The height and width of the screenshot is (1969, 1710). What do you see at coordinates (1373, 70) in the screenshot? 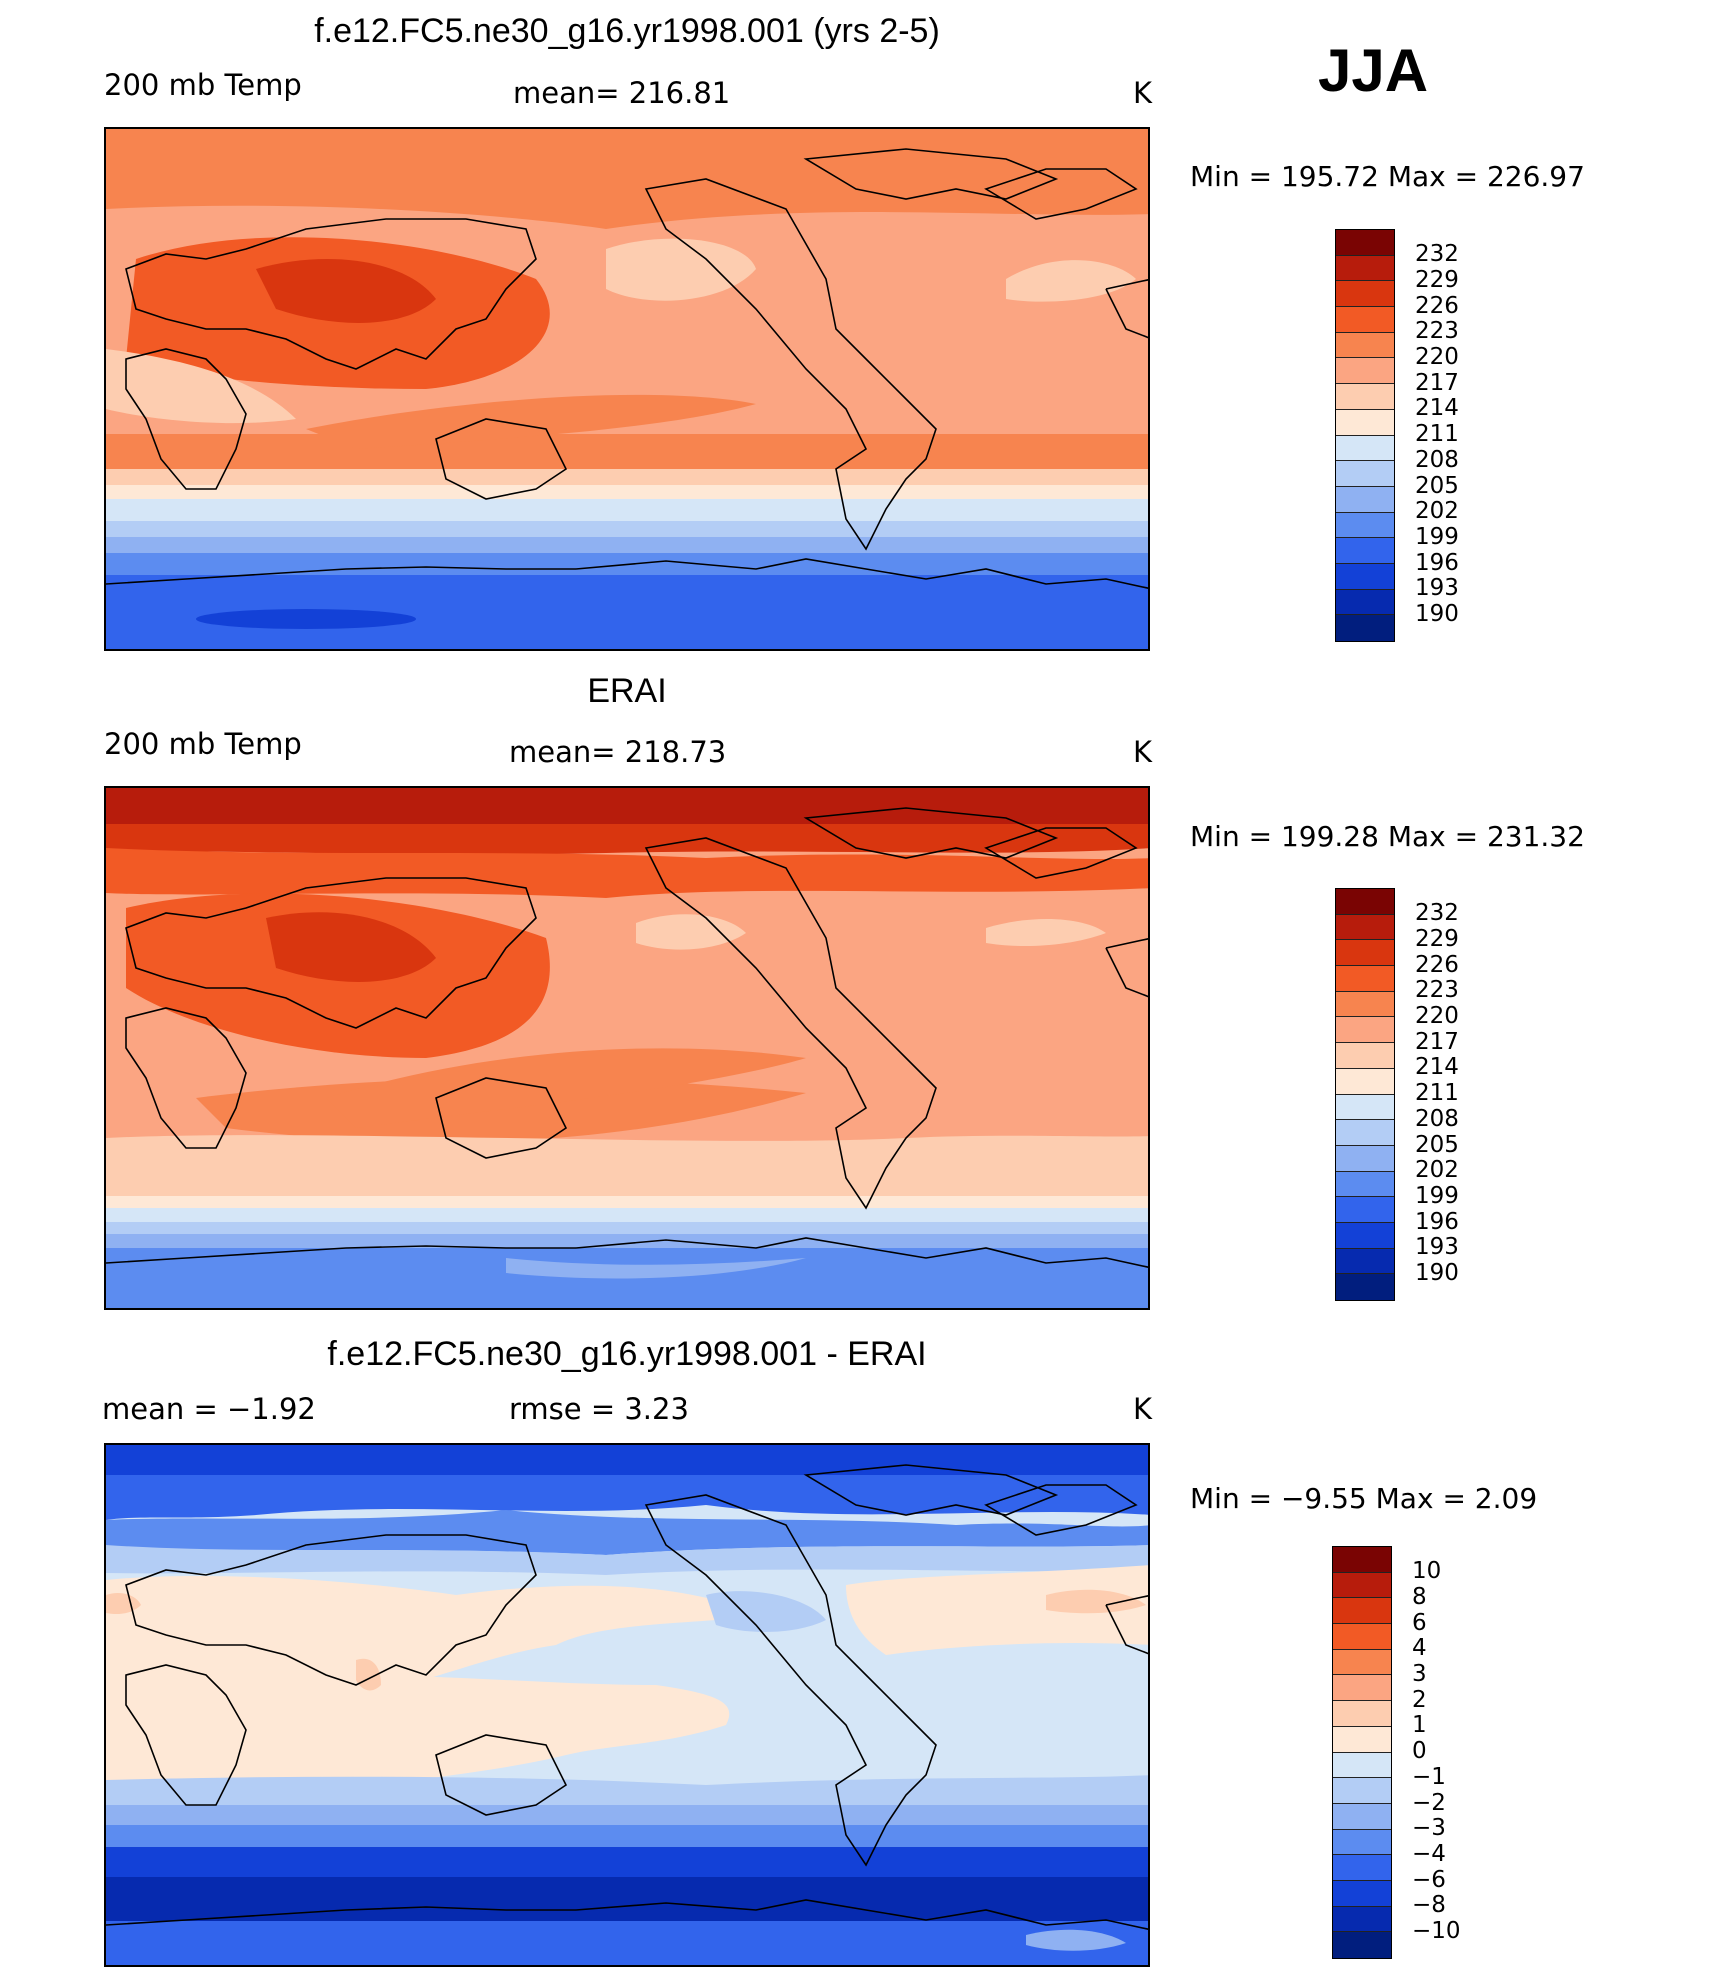
I see `season-label: JJA` at bounding box center [1373, 70].